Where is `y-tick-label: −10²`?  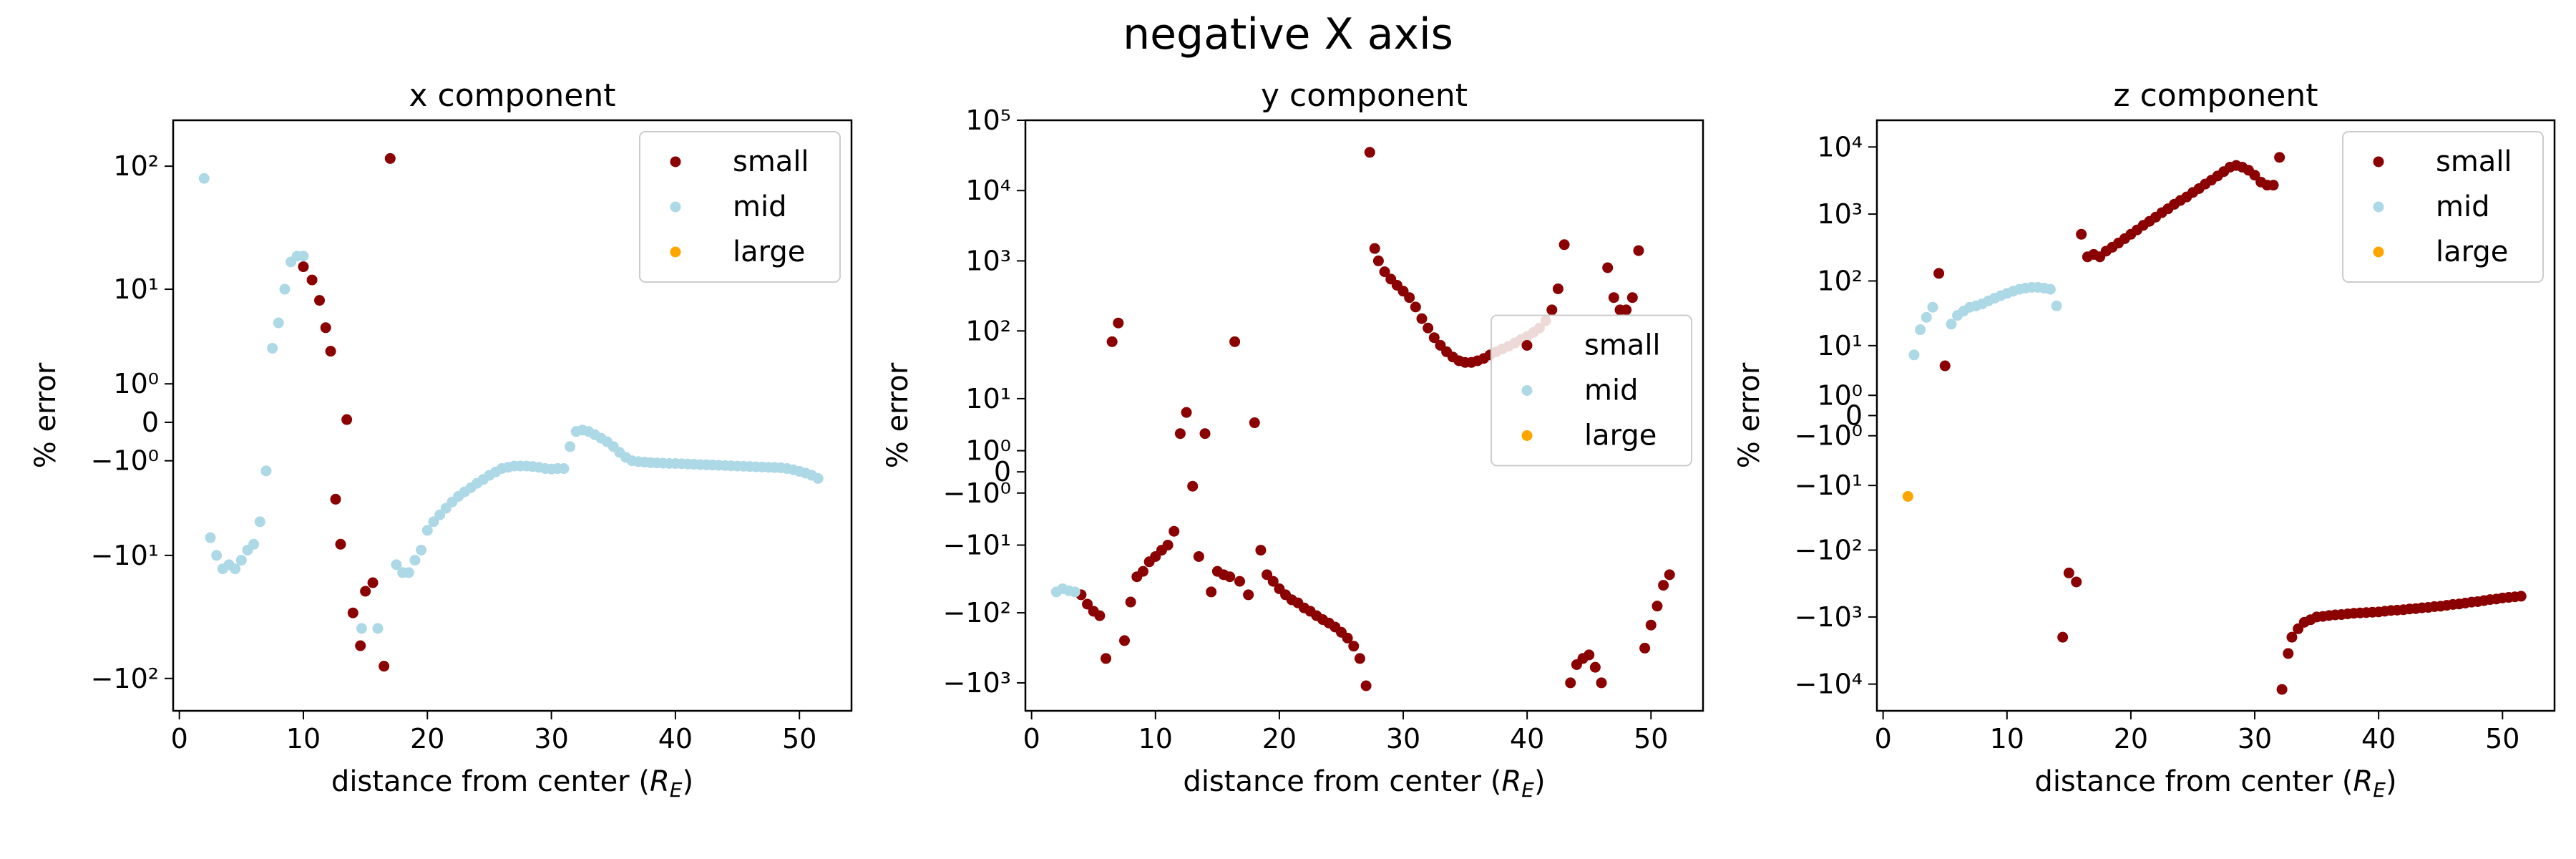 y-tick-label: −10² is located at coordinates (1829, 550).